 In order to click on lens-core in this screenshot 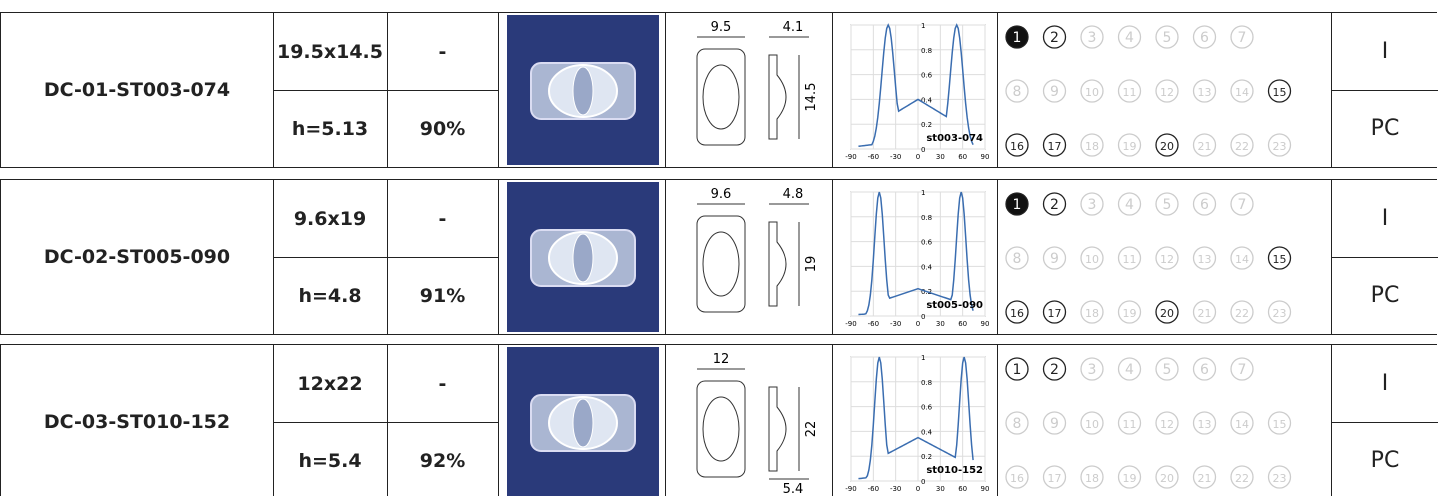, I will do `click(583, 258)`.